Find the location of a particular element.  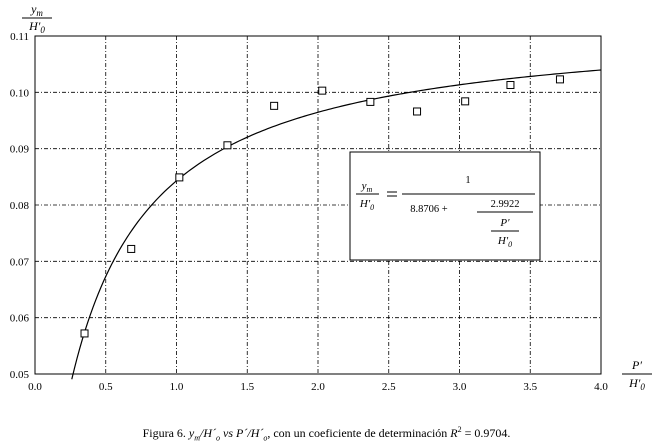

eq-numerator: 1 is located at coordinates (467, 180).